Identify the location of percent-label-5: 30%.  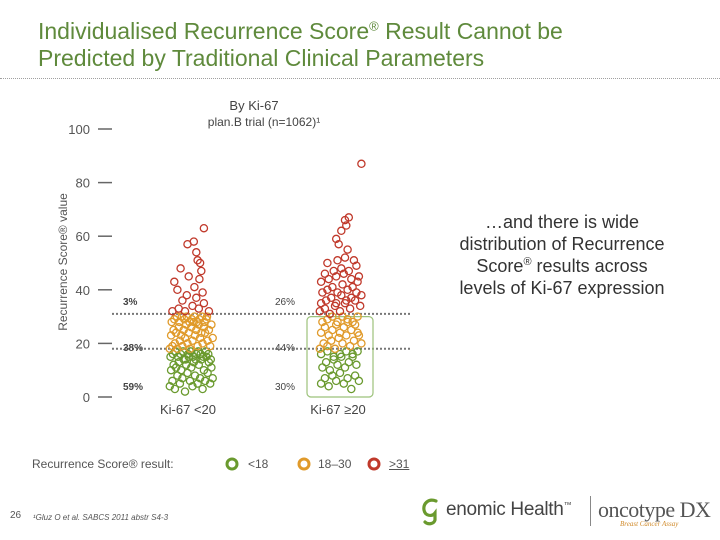
(285, 387).